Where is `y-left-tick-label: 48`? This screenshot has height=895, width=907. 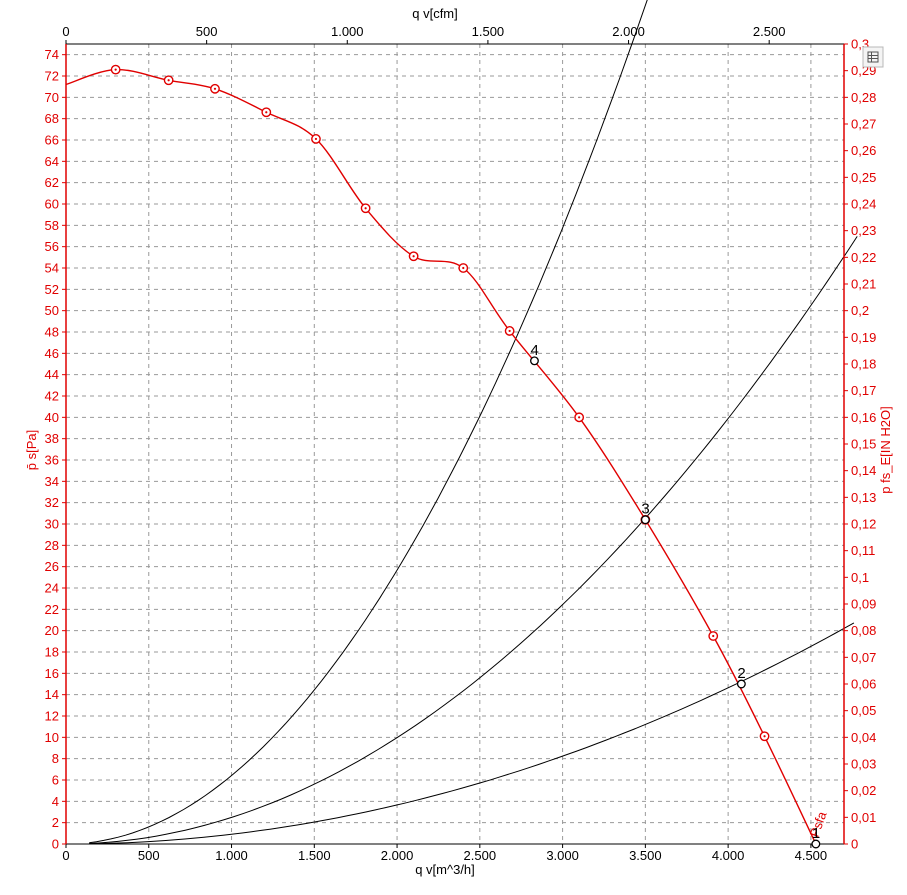 y-left-tick-label: 48 is located at coordinates (52, 332).